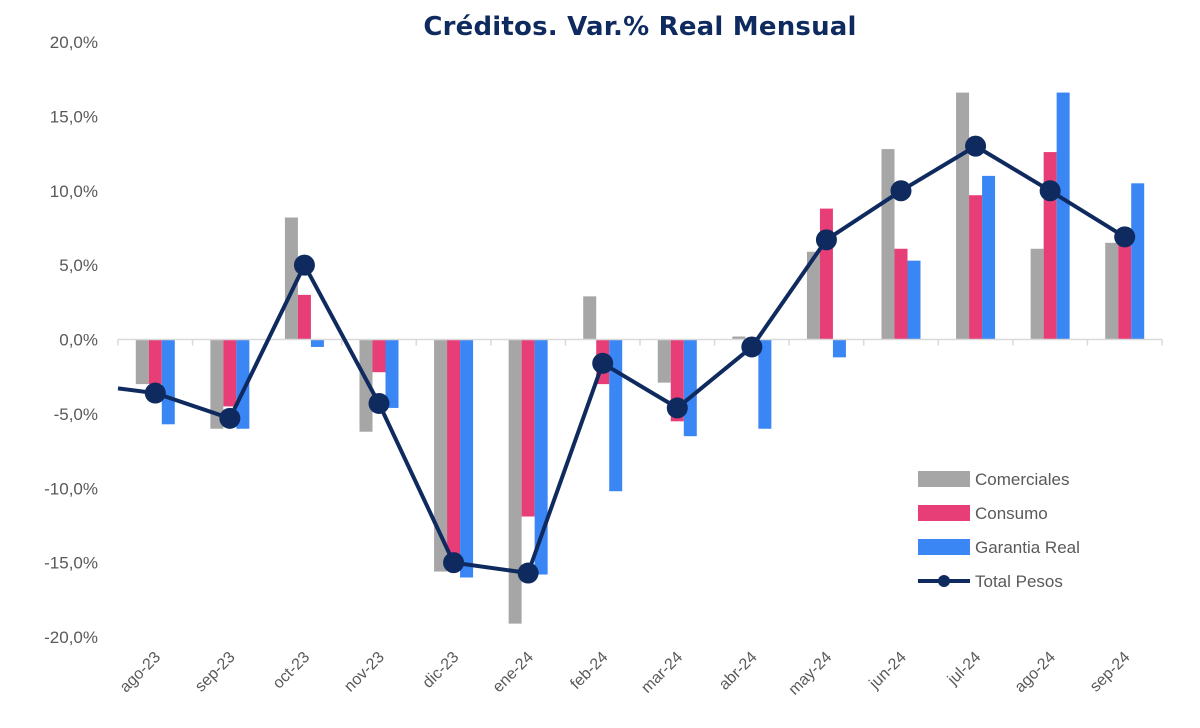 This screenshot has height=728, width=1200. What do you see at coordinates (944, 581) in the screenshot?
I see `legend-marker` at bounding box center [944, 581].